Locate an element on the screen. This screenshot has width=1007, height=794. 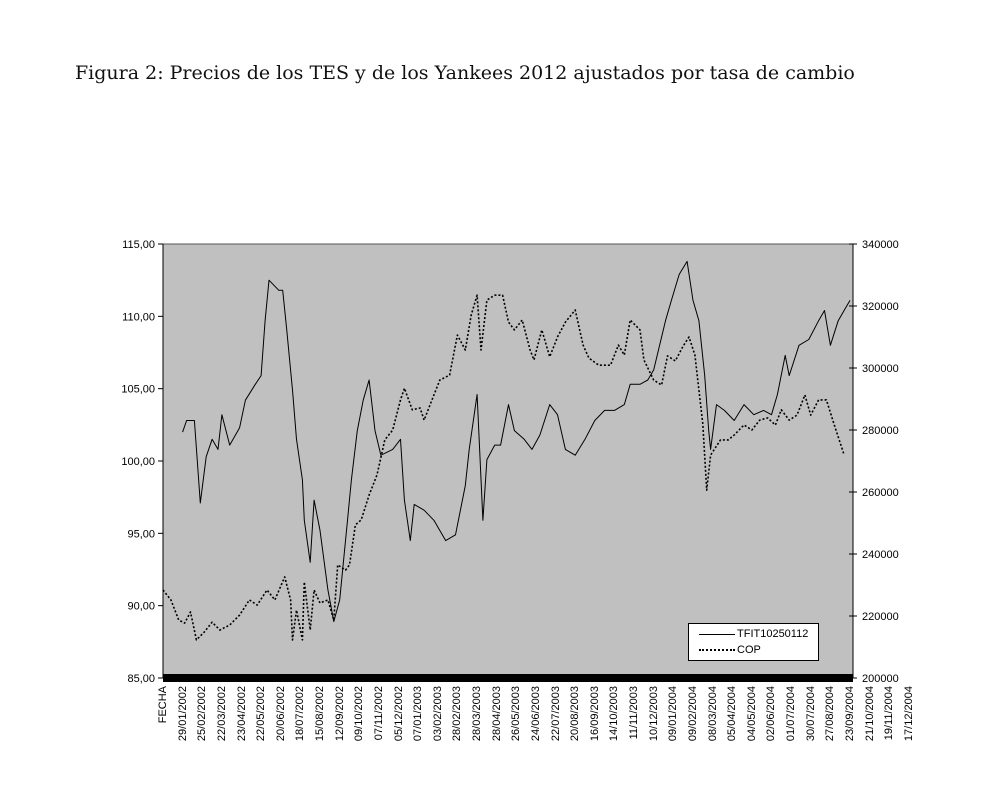
left-tick-label: 100,00 is located at coordinates (138, 462).